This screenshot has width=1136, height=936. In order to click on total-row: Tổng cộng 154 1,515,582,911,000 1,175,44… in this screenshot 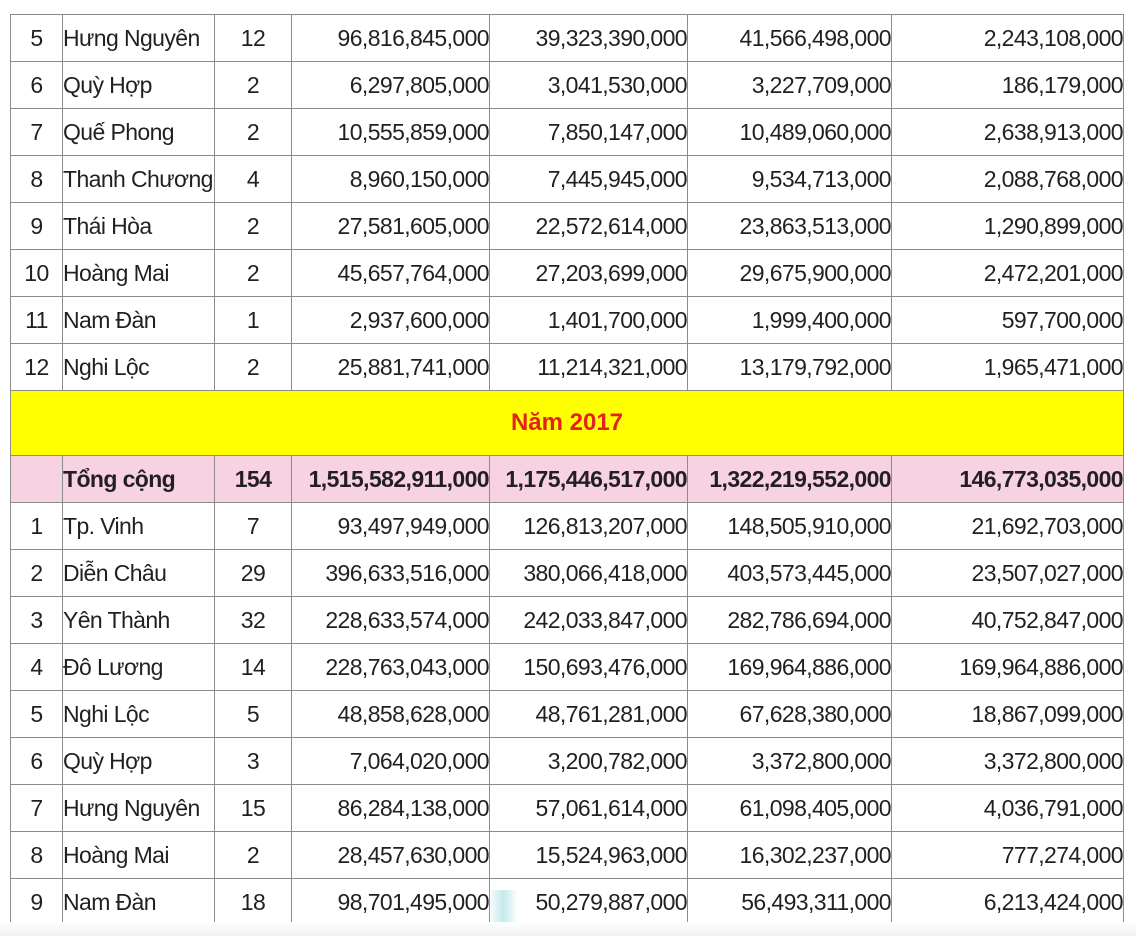, I will do `click(567, 479)`.